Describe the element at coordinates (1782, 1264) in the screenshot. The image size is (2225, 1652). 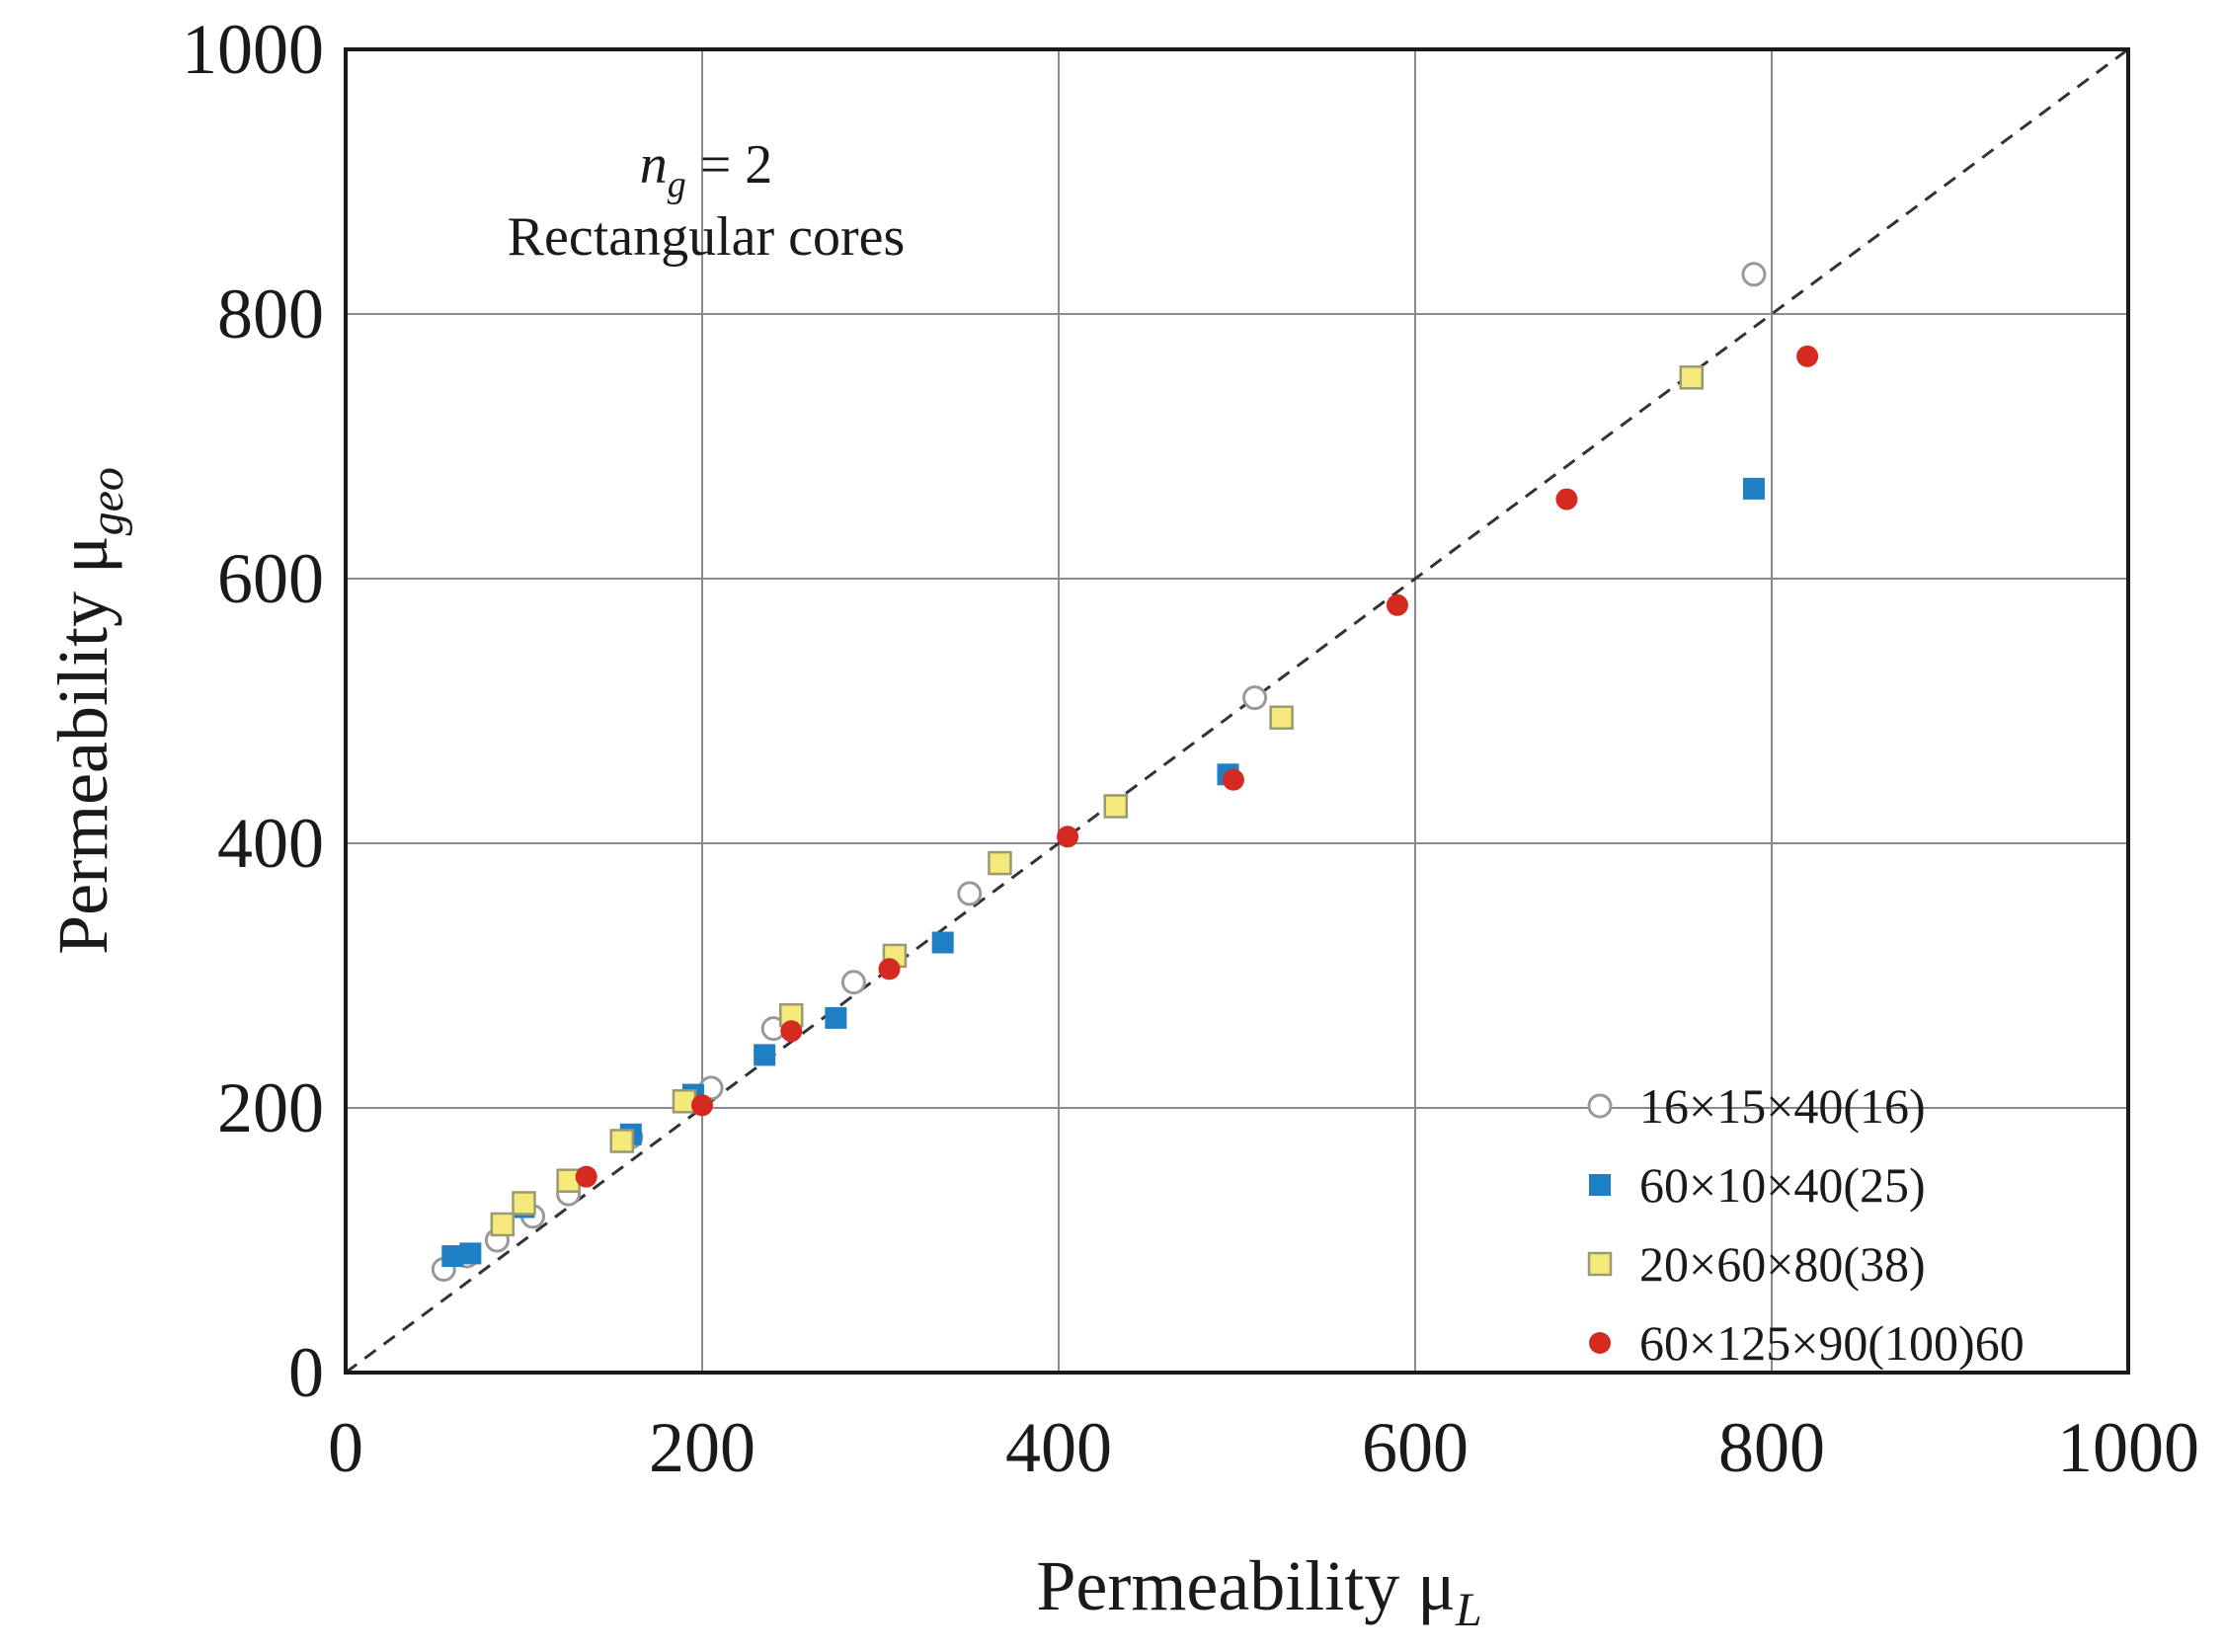
I see `legend-label-3: 20×60×80(38)` at that location.